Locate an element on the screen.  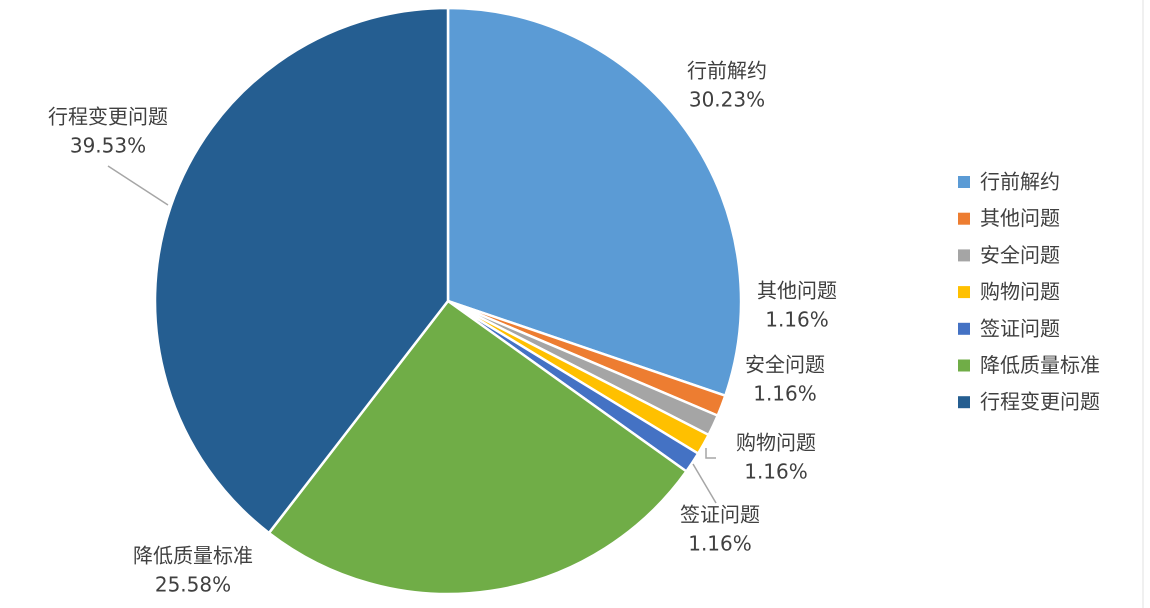
label-name: 其他问题 is located at coordinates (797, 291).